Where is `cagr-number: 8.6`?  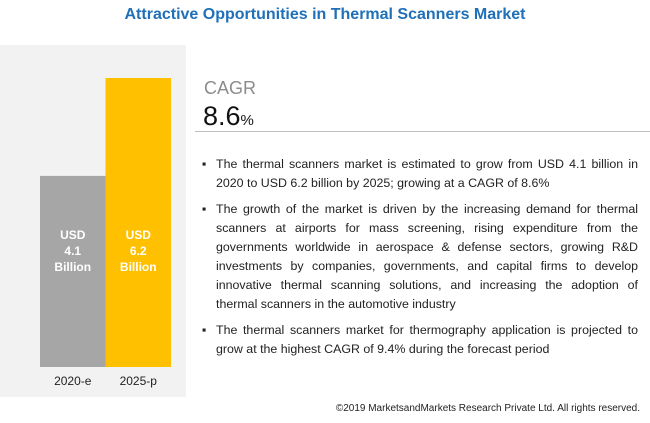
cagr-number: 8.6 is located at coordinates (222, 116).